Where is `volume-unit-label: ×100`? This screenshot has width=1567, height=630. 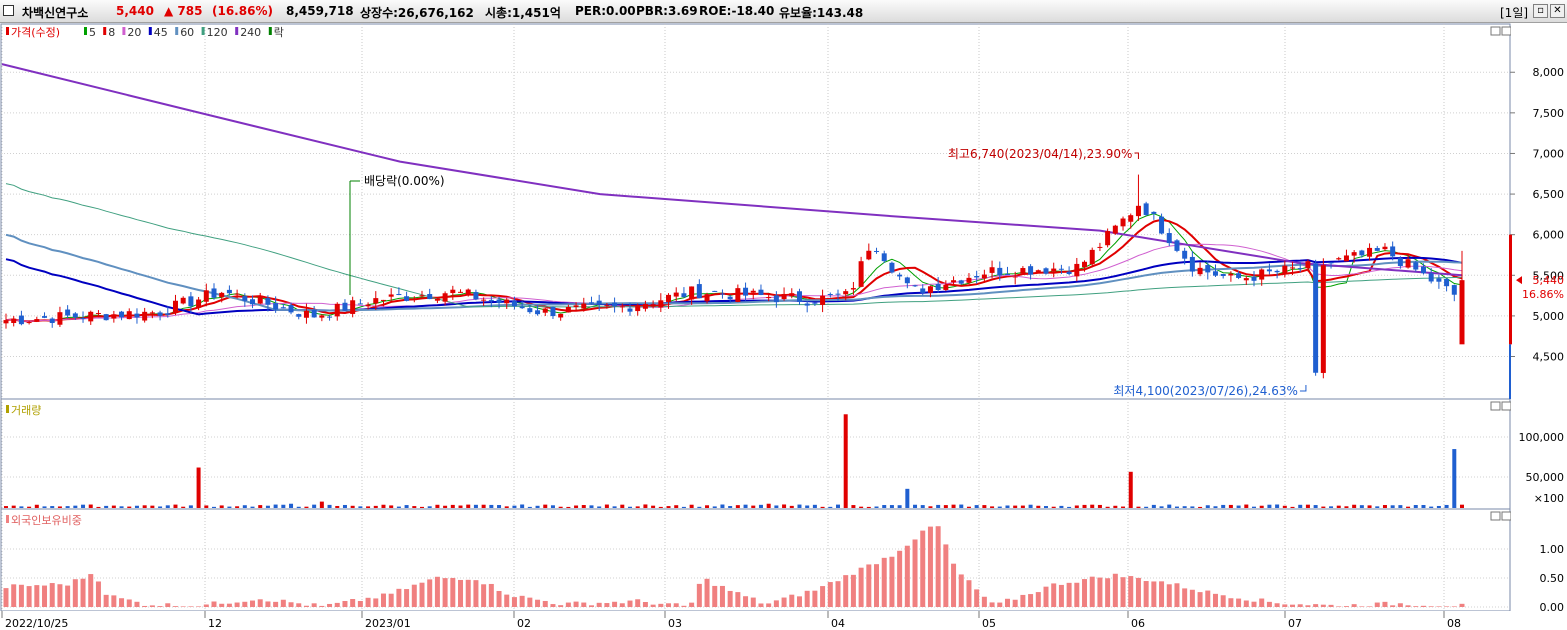
volume-unit-label: ×100 is located at coordinates (1549, 498).